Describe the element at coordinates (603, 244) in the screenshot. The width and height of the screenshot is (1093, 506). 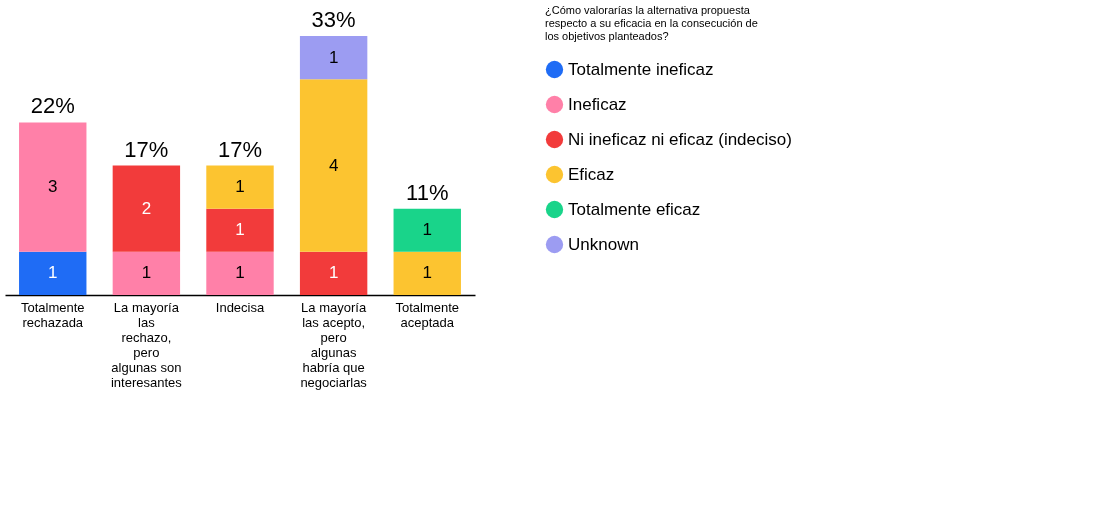
I see `legend-label: Unknown` at that location.